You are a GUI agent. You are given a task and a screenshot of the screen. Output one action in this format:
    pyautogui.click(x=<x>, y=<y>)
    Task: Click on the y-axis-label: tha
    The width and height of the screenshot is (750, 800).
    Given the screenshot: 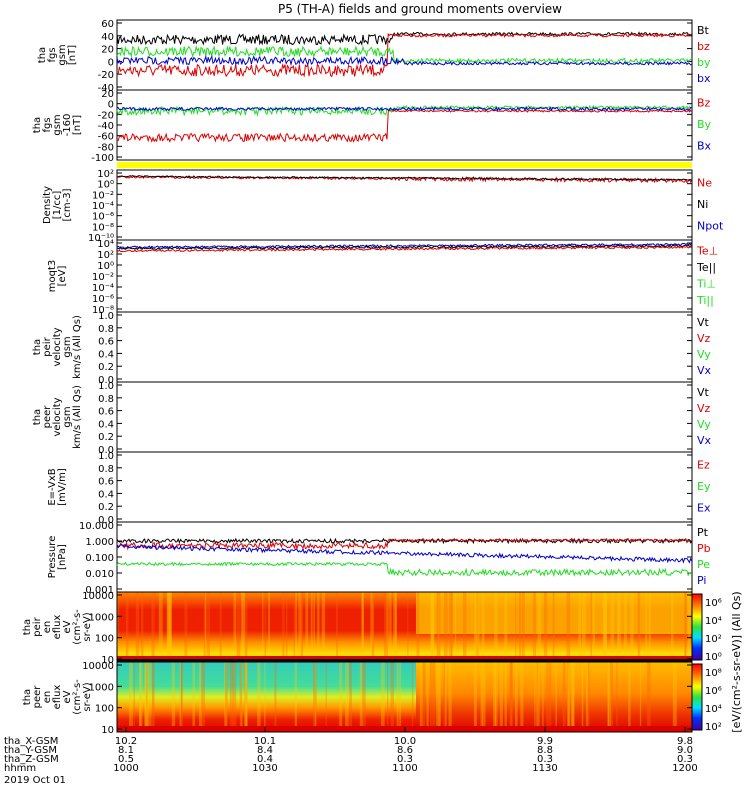 What is the action you would take?
    pyautogui.click(x=27, y=627)
    